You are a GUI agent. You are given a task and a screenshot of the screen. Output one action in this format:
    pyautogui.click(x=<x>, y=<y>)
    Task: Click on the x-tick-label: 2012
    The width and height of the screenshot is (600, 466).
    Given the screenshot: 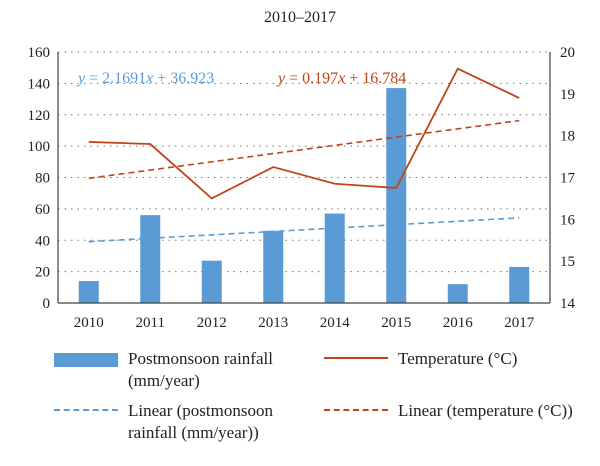 What is the action you would take?
    pyautogui.click(x=212, y=323)
    